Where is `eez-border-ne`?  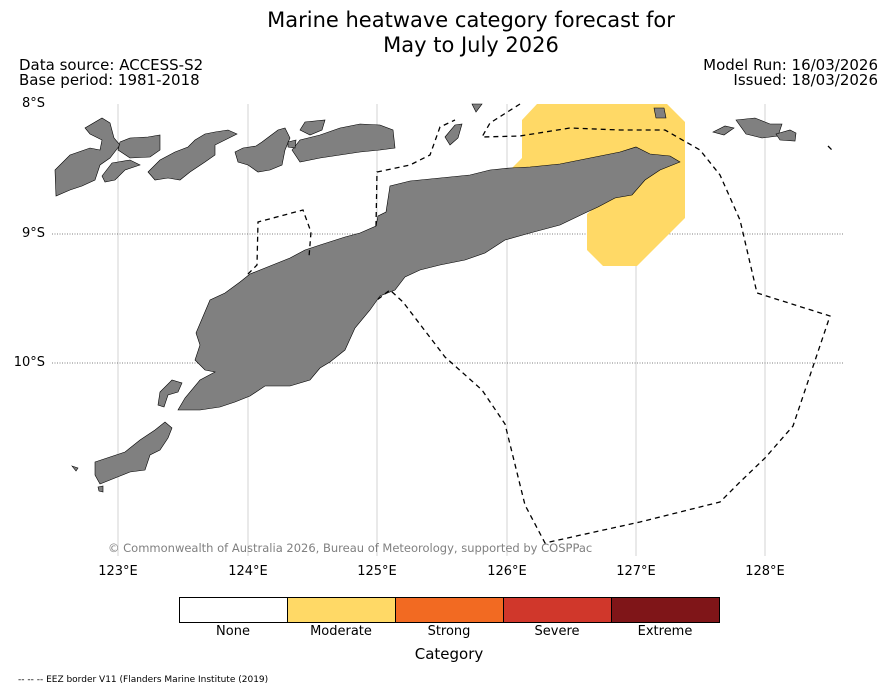
eez-border-ne is located at coordinates (830, 148).